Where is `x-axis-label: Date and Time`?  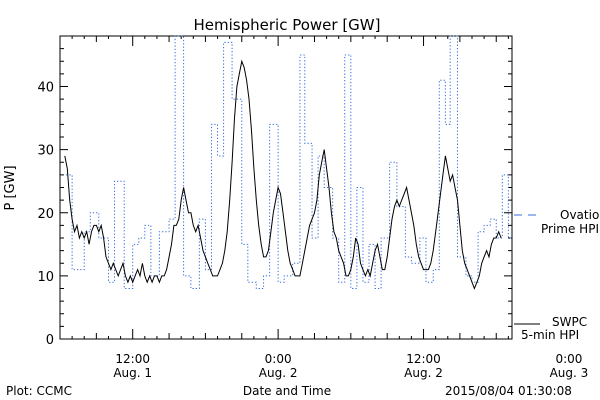 x-axis-label: Date and Time is located at coordinates (287, 391).